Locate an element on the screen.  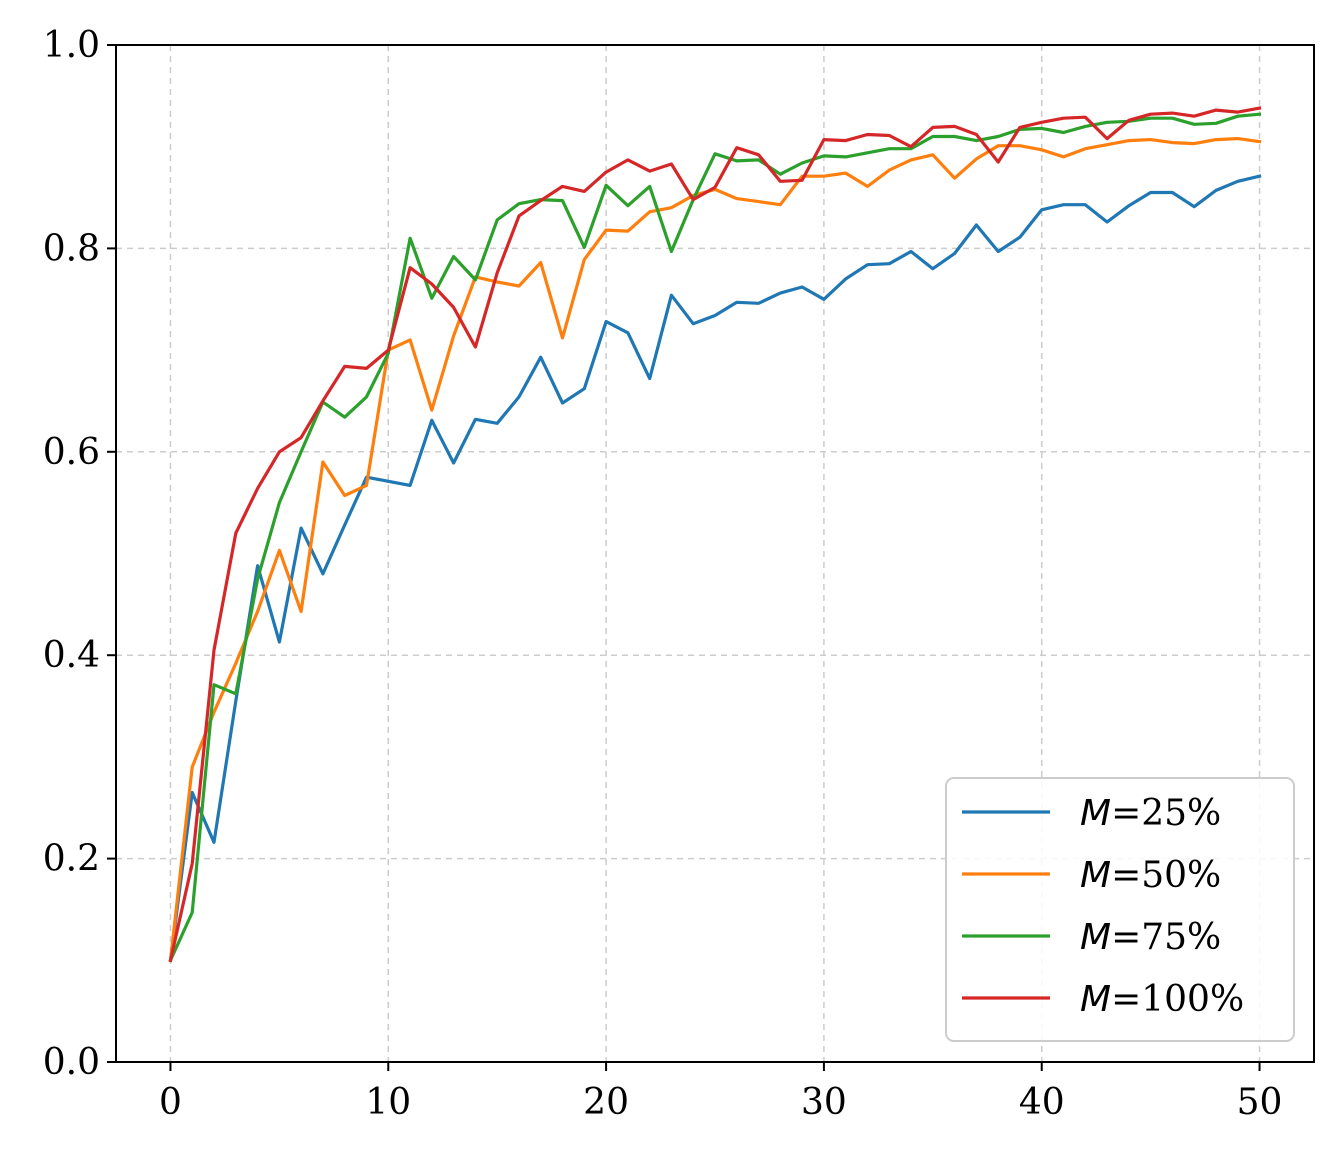
legend-label: M=25% is located at coordinates (1150, 813).